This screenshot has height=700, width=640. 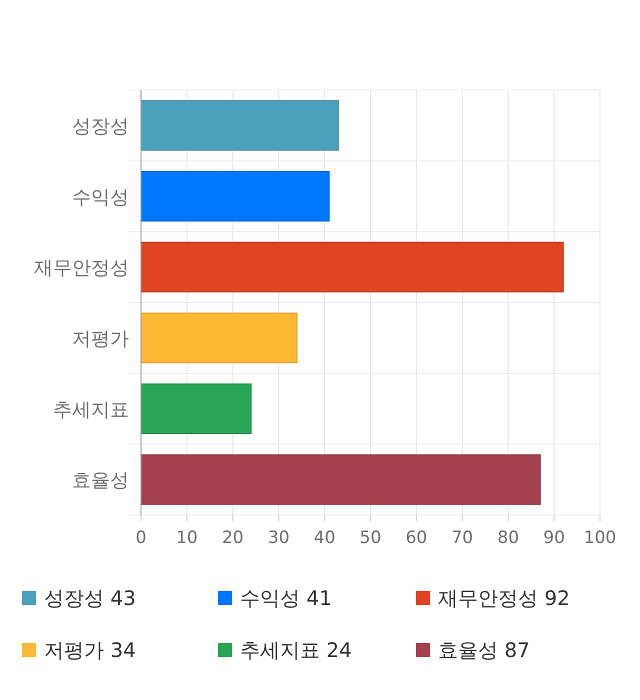 What do you see at coordinates (508, 538) in the screenshot?
I see `x-tick-label: 80` at bounding box center [508, 538].